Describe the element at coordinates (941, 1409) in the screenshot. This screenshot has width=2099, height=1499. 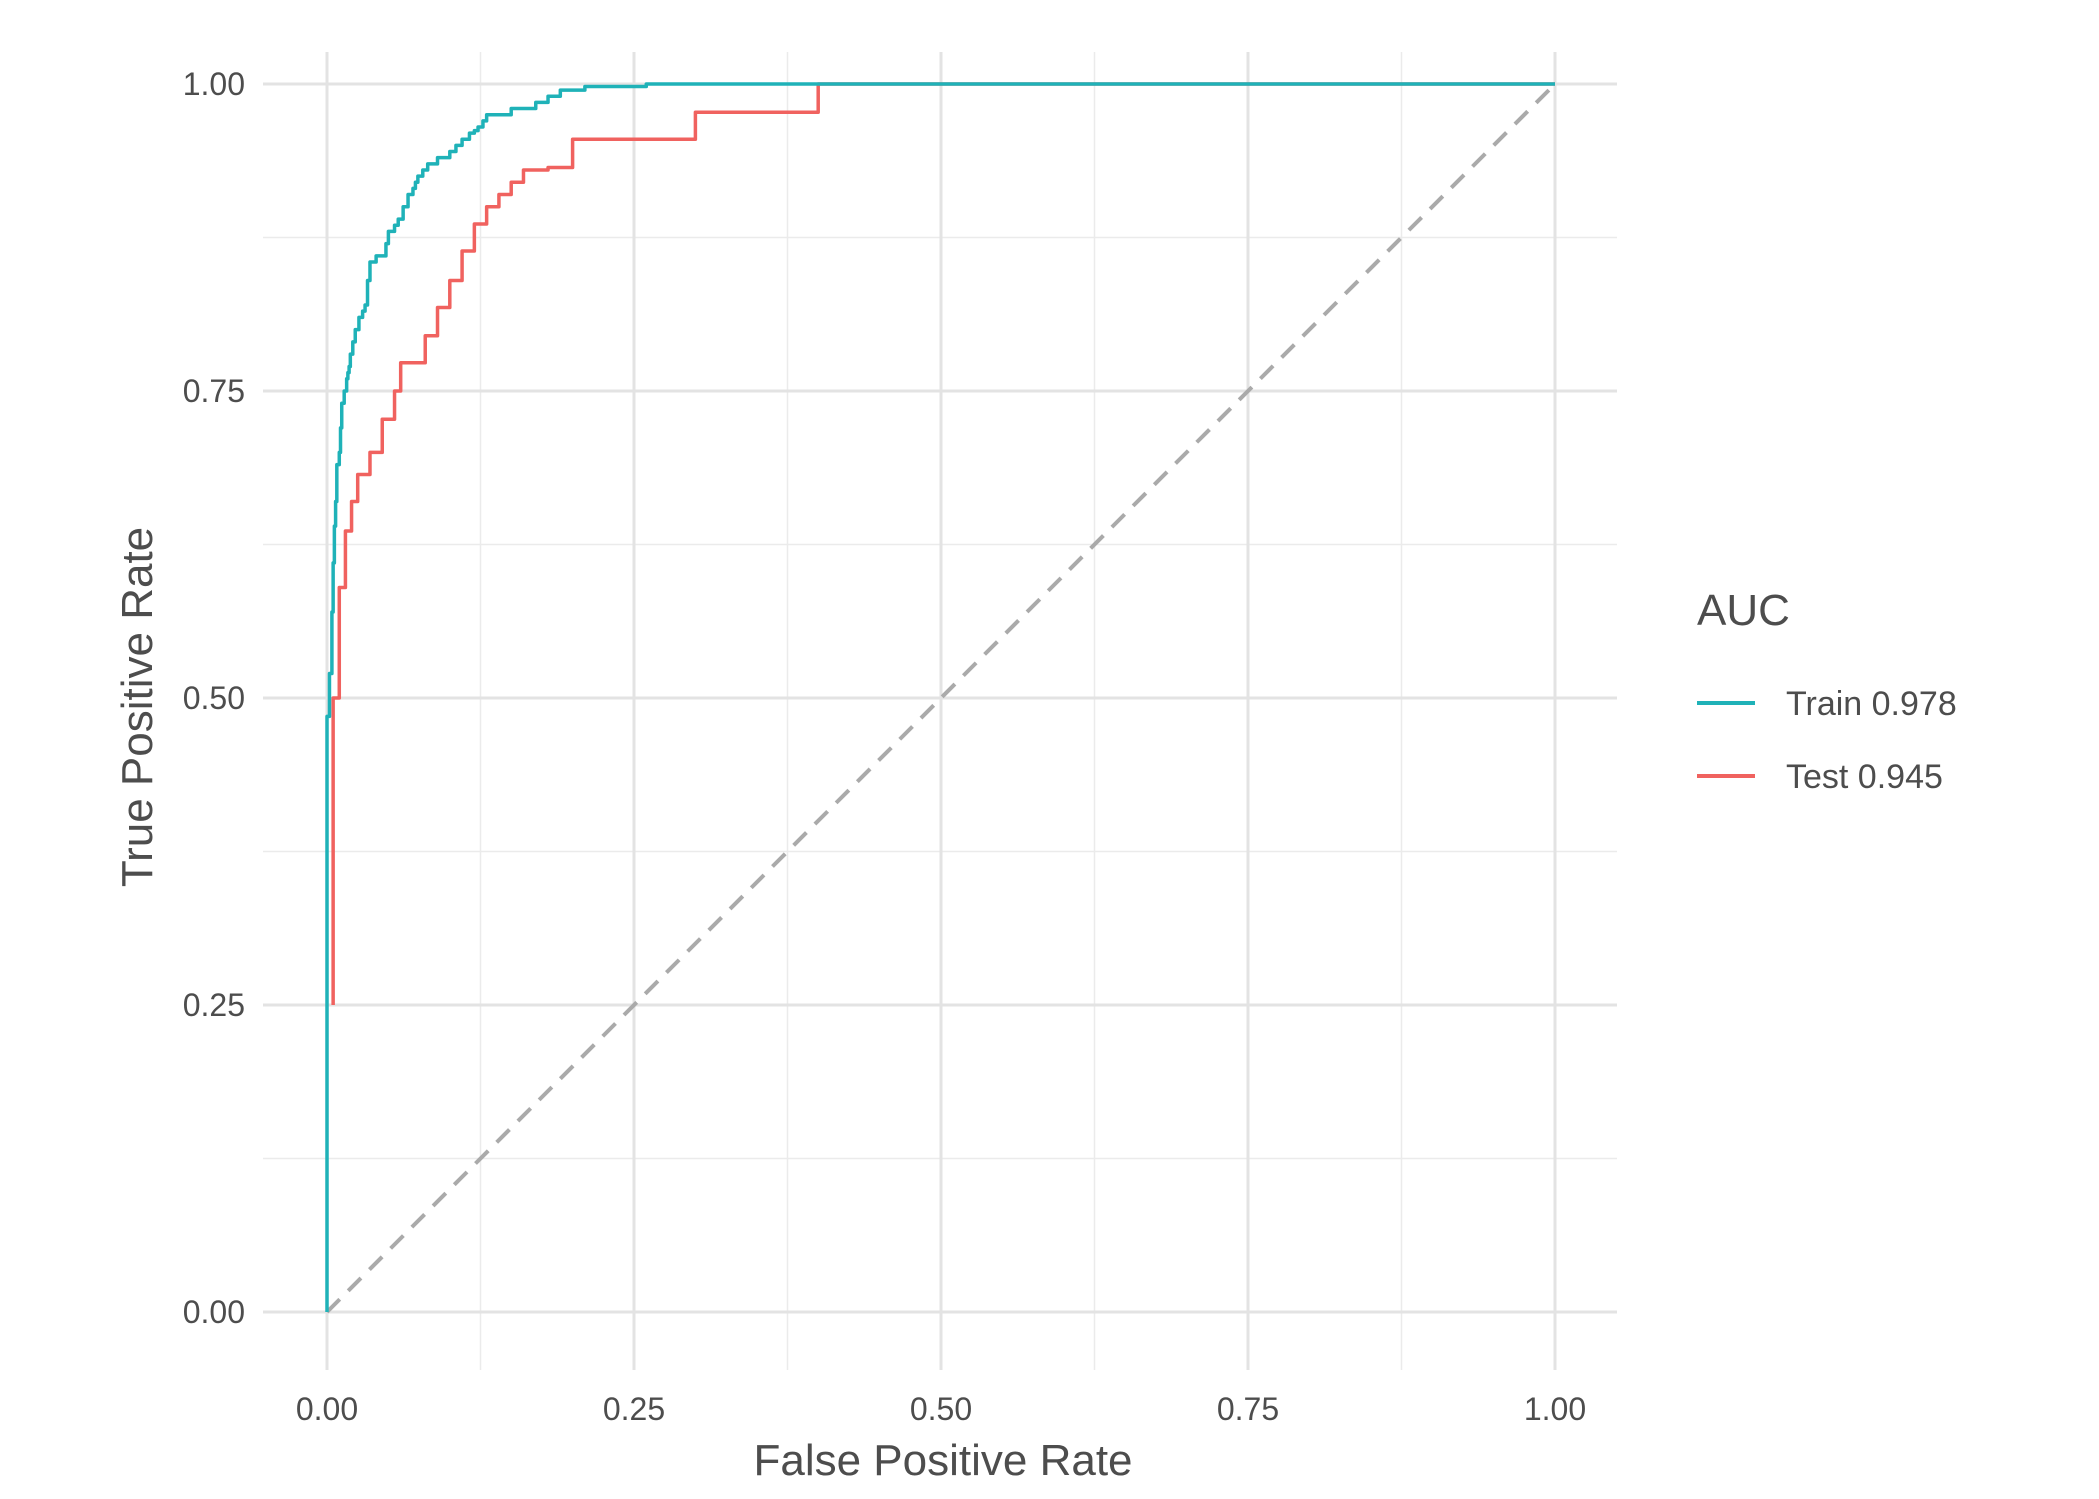
I see `x-tick-label: 0.50` at that location.